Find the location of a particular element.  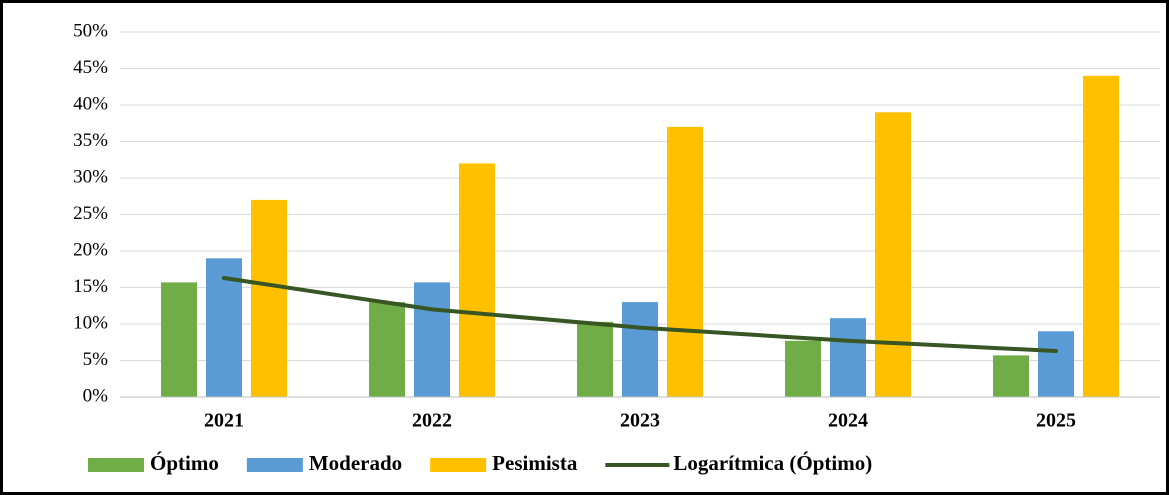

y-tick-label: 10% is located at coordinates (90, 322).